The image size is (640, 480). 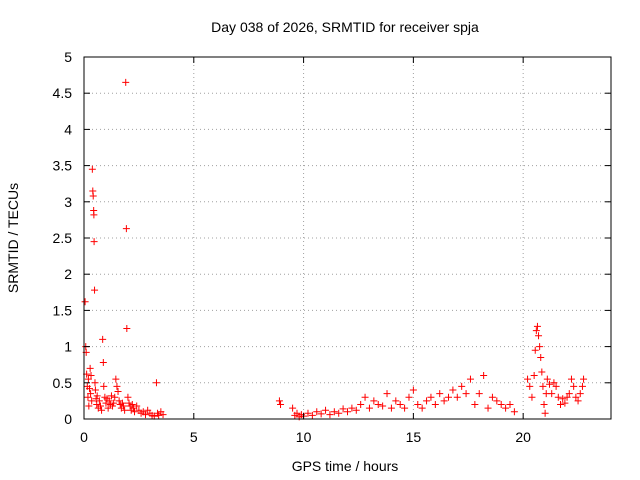 I want to click on y-tick-label: 0.5, so click(x=63, y=383).